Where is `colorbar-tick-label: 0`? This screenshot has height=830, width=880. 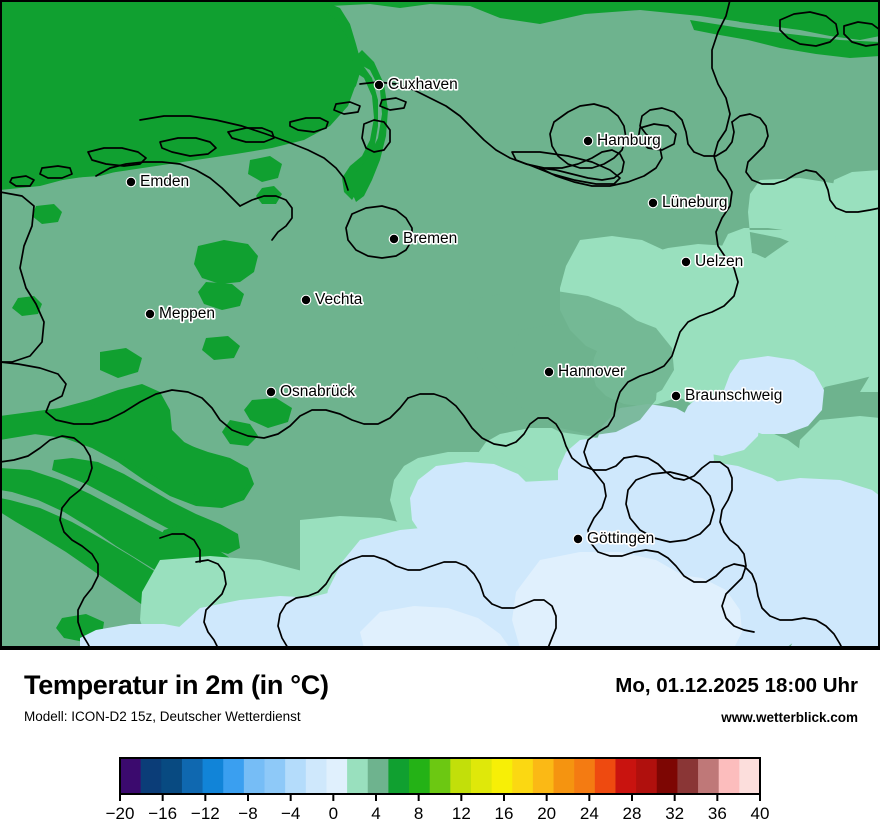 colorbar-tick-label: 0 is located at coordinates (333, 813).